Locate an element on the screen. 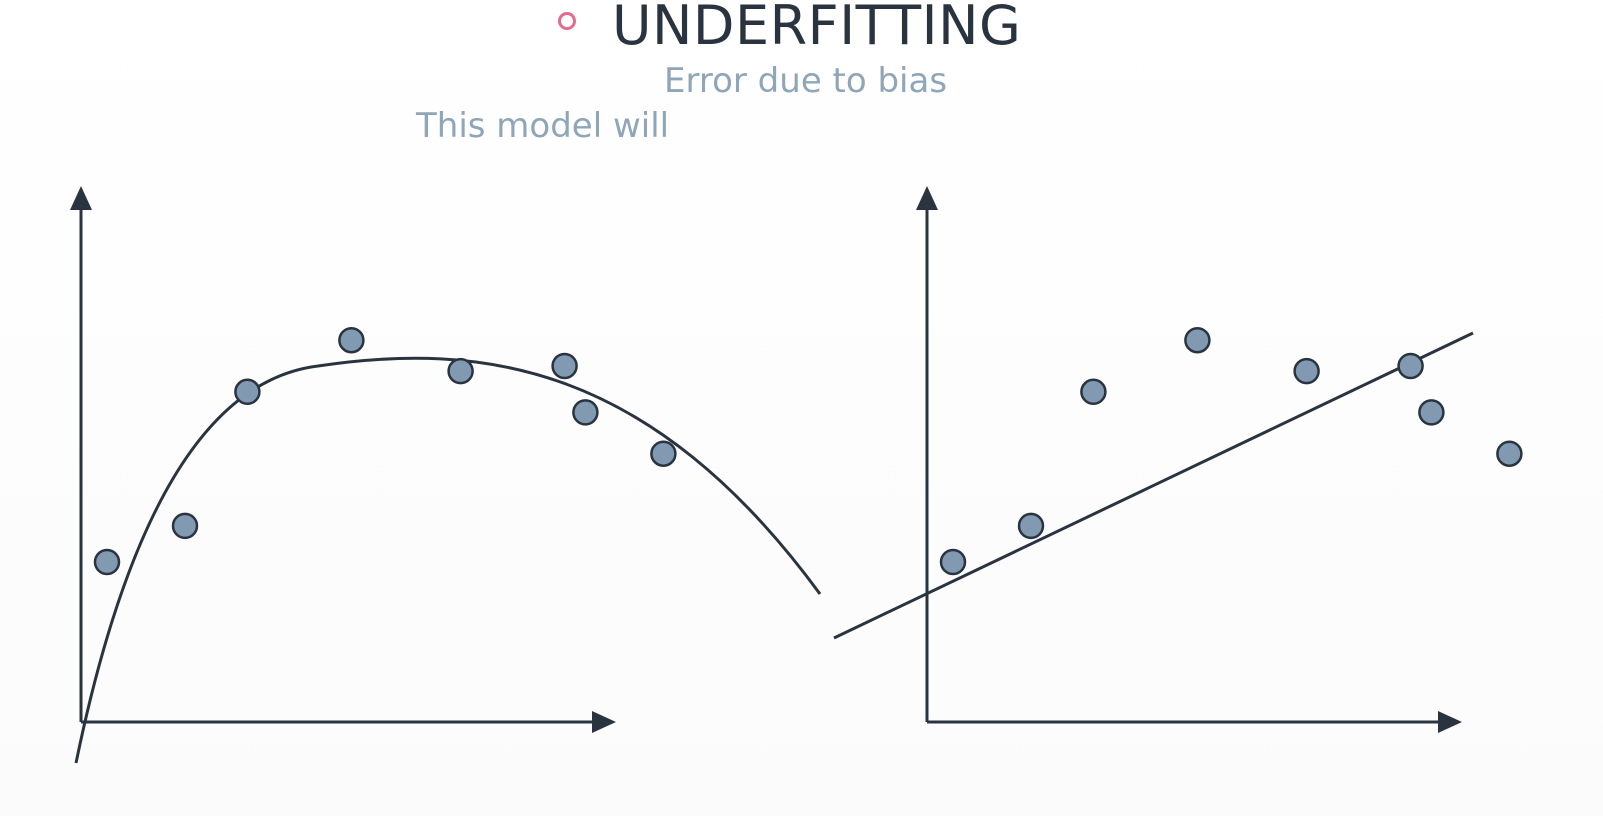 Image resolution: width=1603 pixels, height=816 pixels. right-y-axis-arrow-icon is located at coordinates (927, 198).